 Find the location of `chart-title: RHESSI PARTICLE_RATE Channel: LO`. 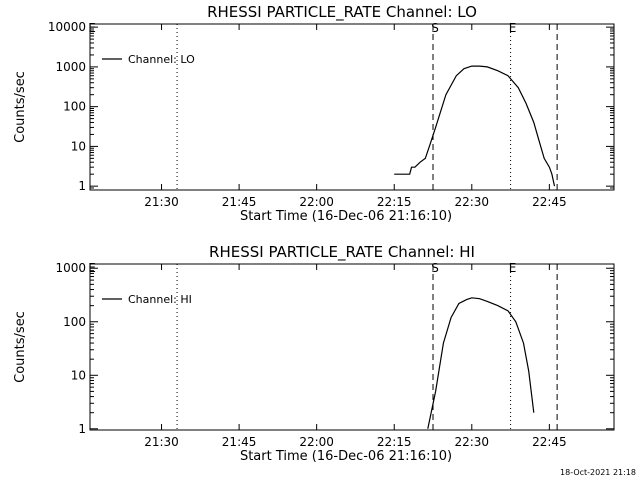

chart-title: RHESSI PARTICLE_RATE Channel: LO is located at coordinates (342, 12).